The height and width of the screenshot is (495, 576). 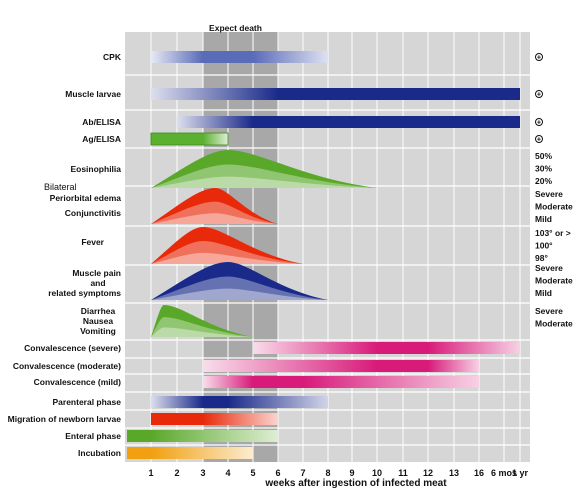 What do you see at coordinates (454, 473) in the screenshot?
I see `x-tick-label: 13` at bounding box center [454, 473].